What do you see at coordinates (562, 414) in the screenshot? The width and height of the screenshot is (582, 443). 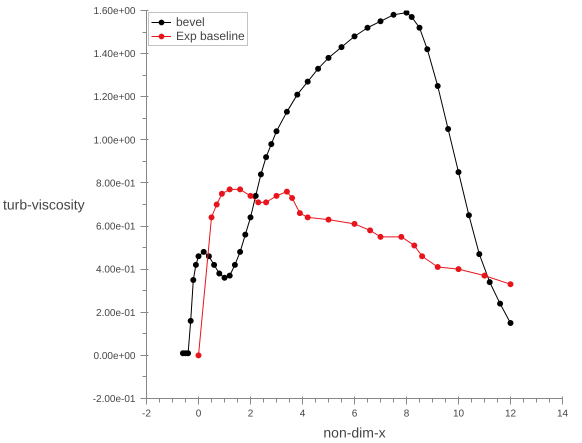 I see `x-tick-label: 14` at bounding box center [562, 414].